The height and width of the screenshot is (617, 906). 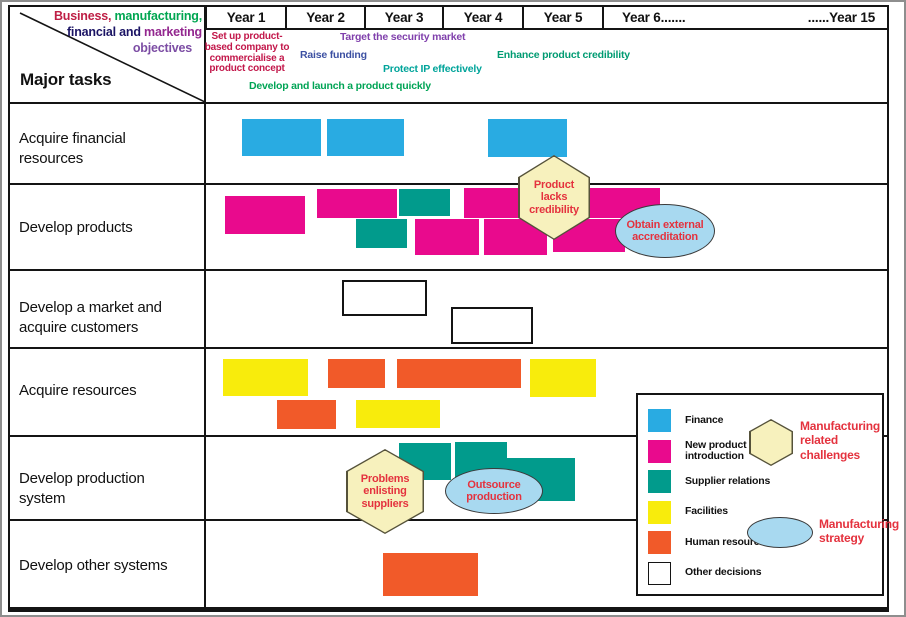 I want to click on legend-item-other-decisions: Other decisions, so click(x=711, y=573).